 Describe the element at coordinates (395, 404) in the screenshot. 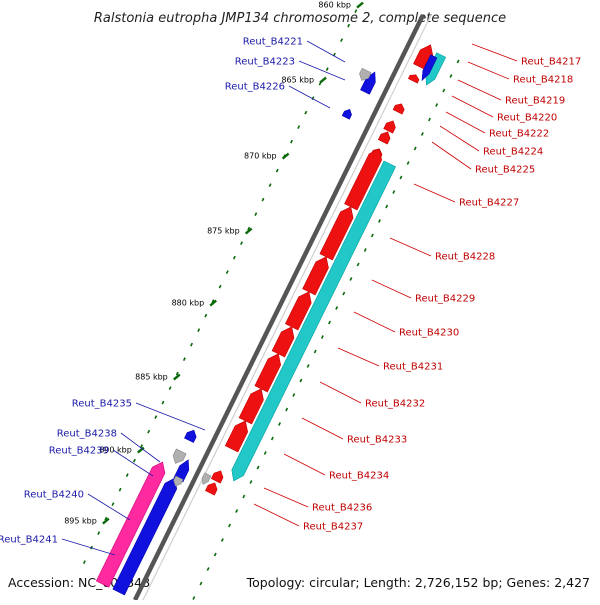

I see `gene-label-right: Reut_B4232` at that location.